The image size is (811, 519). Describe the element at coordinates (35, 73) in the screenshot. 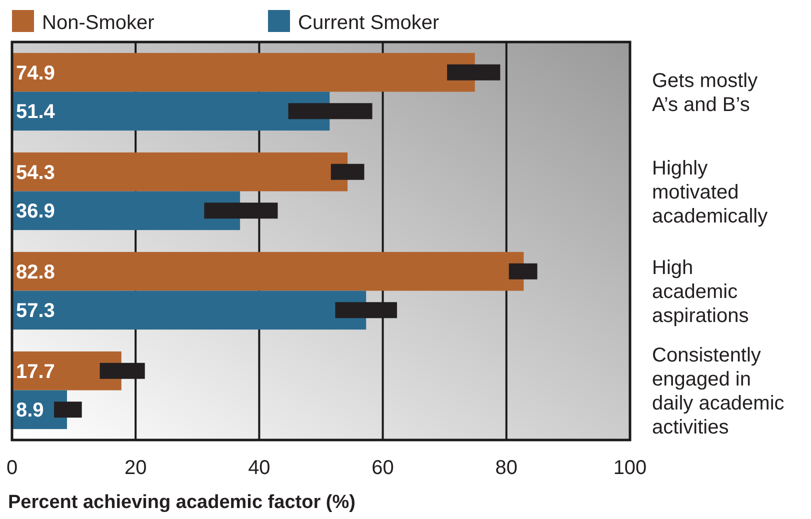

I see `data-label: 74.9` at that location.